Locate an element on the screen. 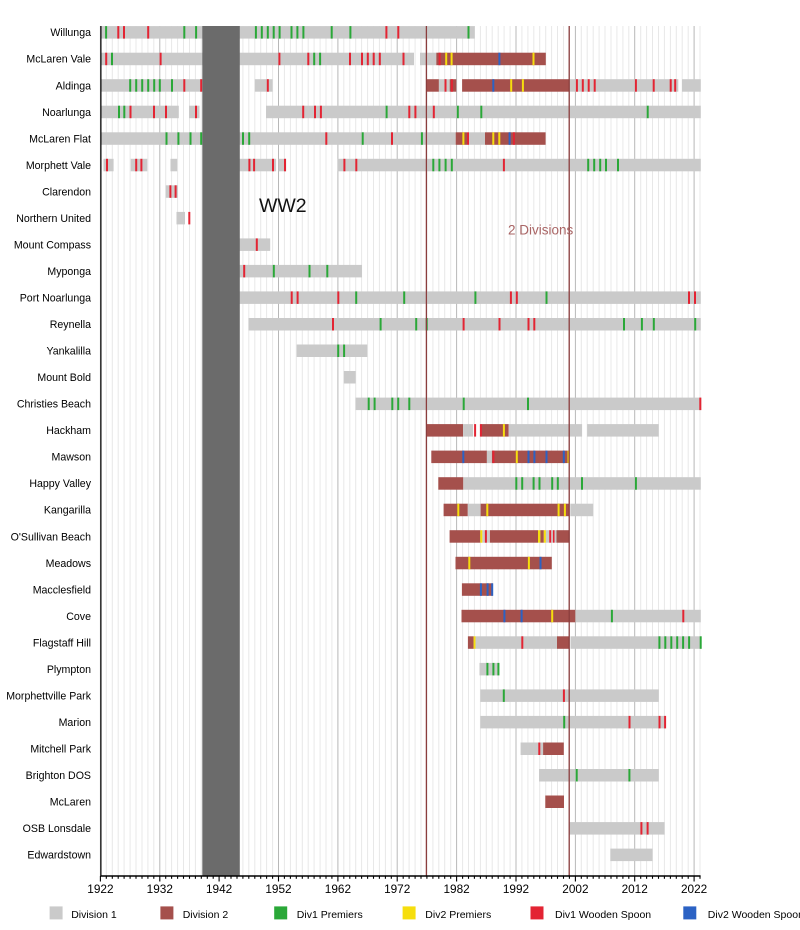 The image size is (800, 930). svg-text: Willunga is located at coordinates (70, 33).